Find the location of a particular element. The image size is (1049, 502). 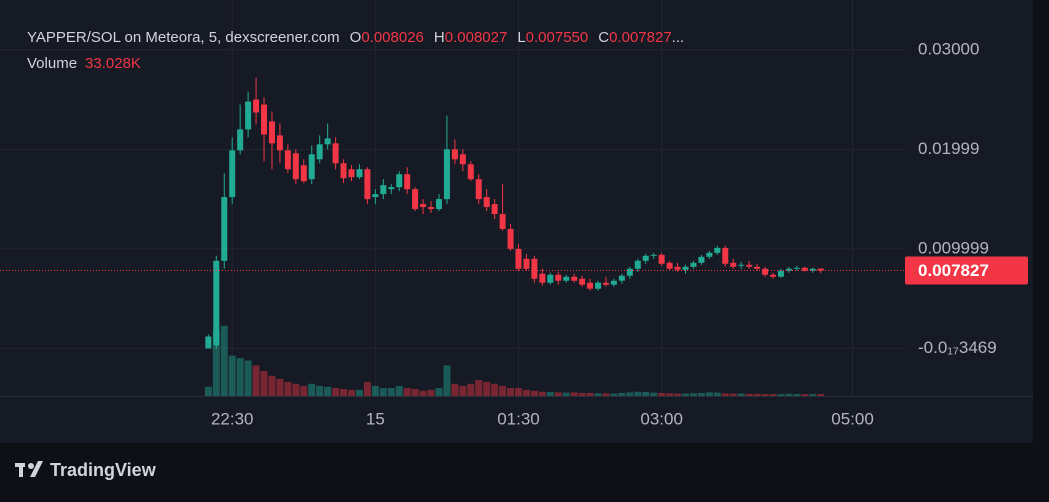

ohlc-value: 0.007550 is located at coordinates (557, 37).